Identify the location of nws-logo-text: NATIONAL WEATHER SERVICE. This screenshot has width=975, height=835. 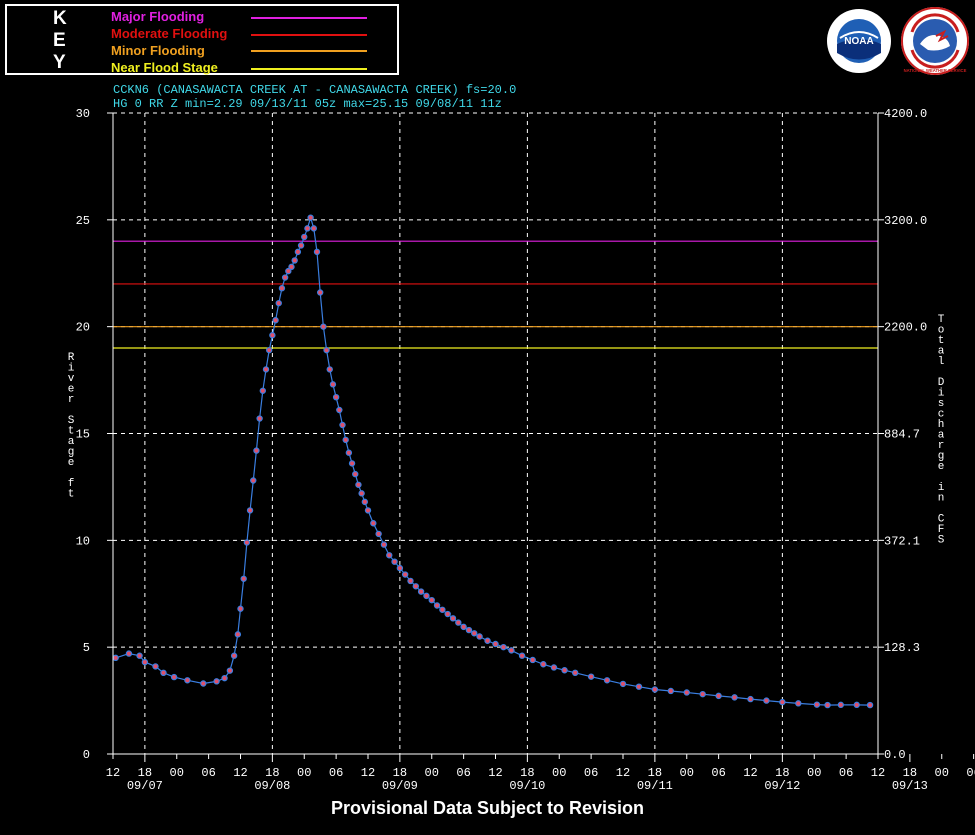
(935, 70).